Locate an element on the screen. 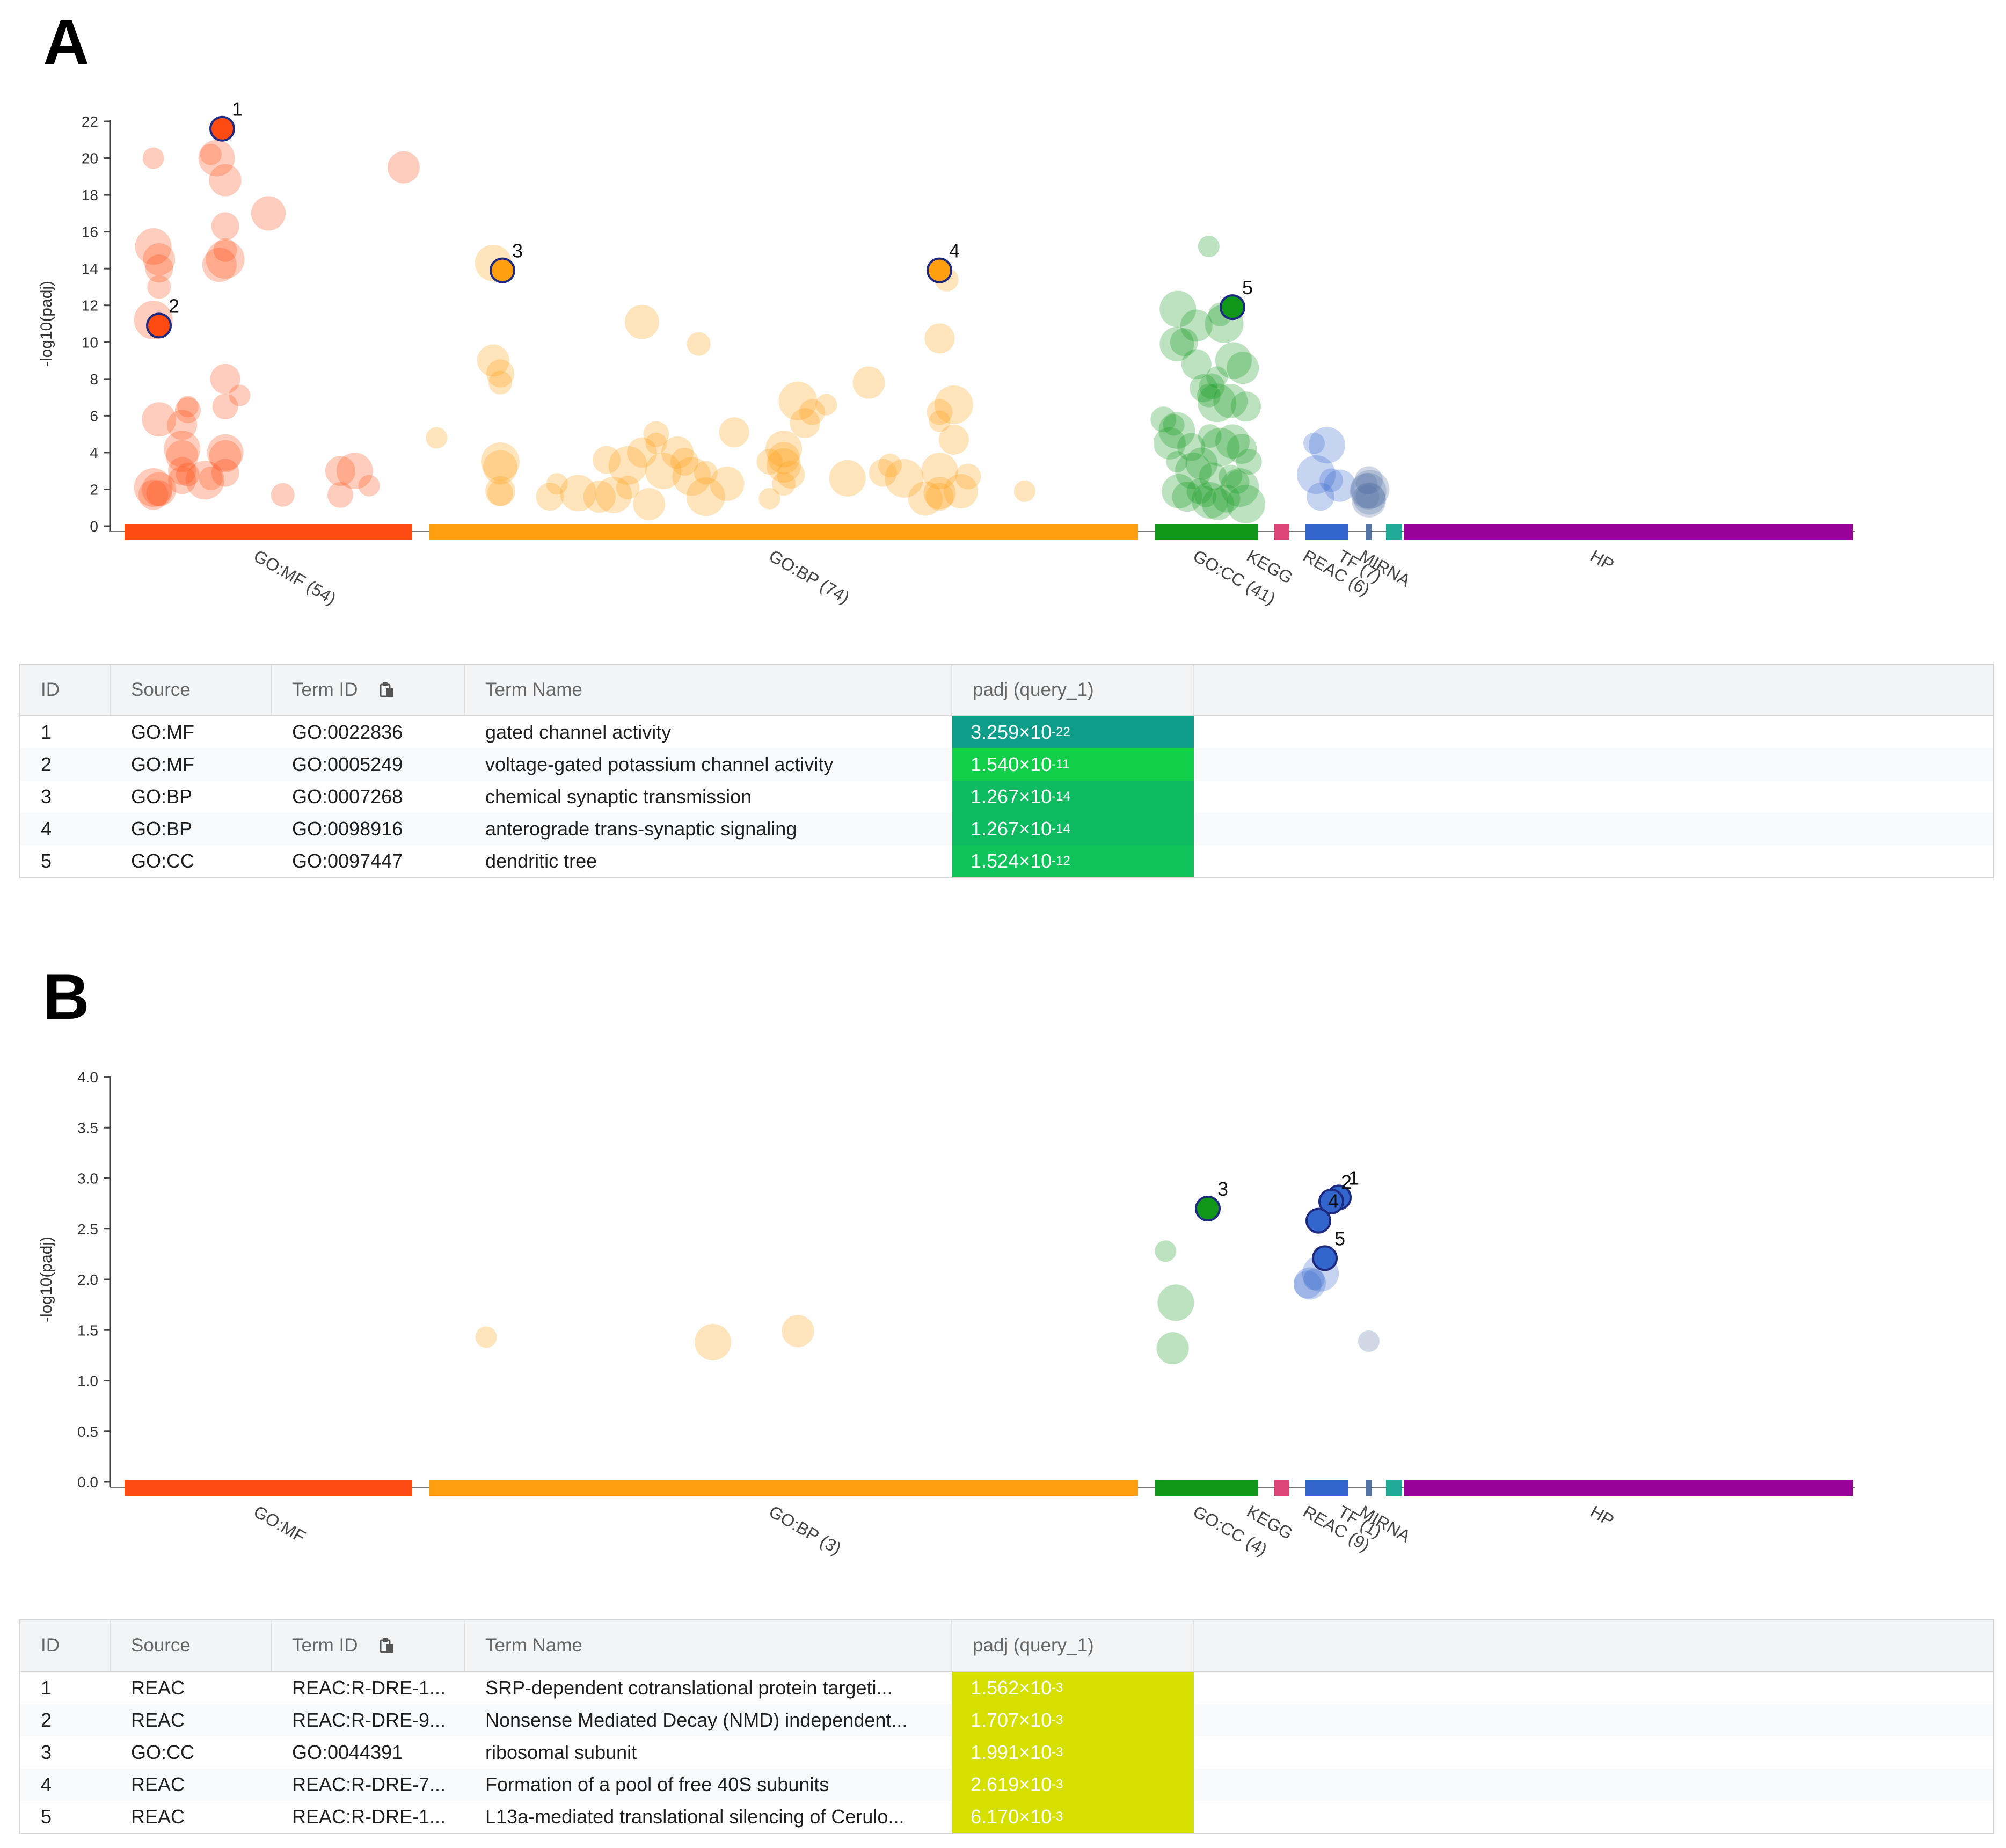 The height and width of the screenshot is (1848, 2006). source-band-go-cc is located at coordinates (1207, 1488).